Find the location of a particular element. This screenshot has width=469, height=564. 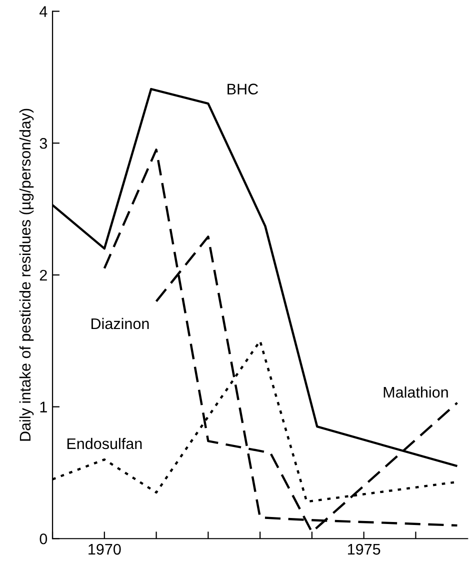

series-label: Diazinon is located at coordinates (120, 324).